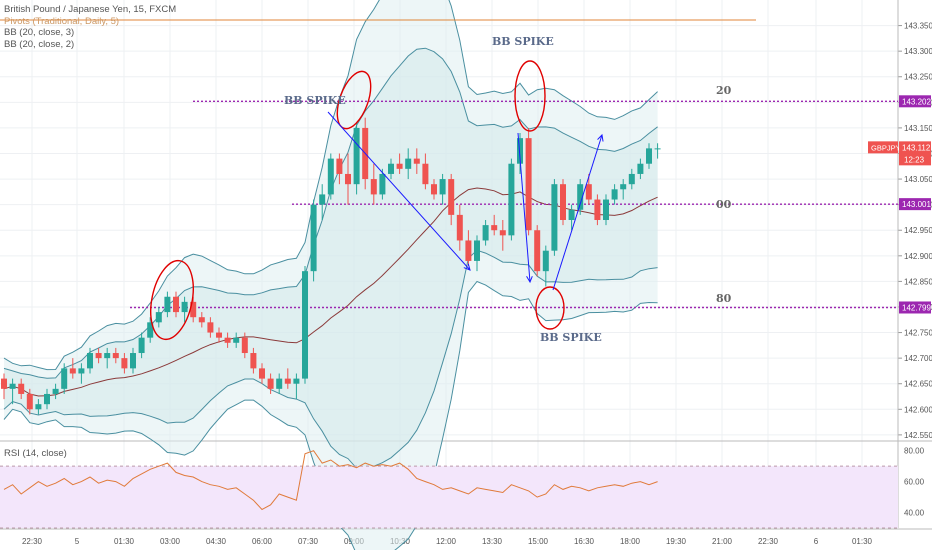  What do you see at coordinates (918, 435) in the screenshot?
I see `y-tick-label: 142.550` at bounding box center [918, 435].